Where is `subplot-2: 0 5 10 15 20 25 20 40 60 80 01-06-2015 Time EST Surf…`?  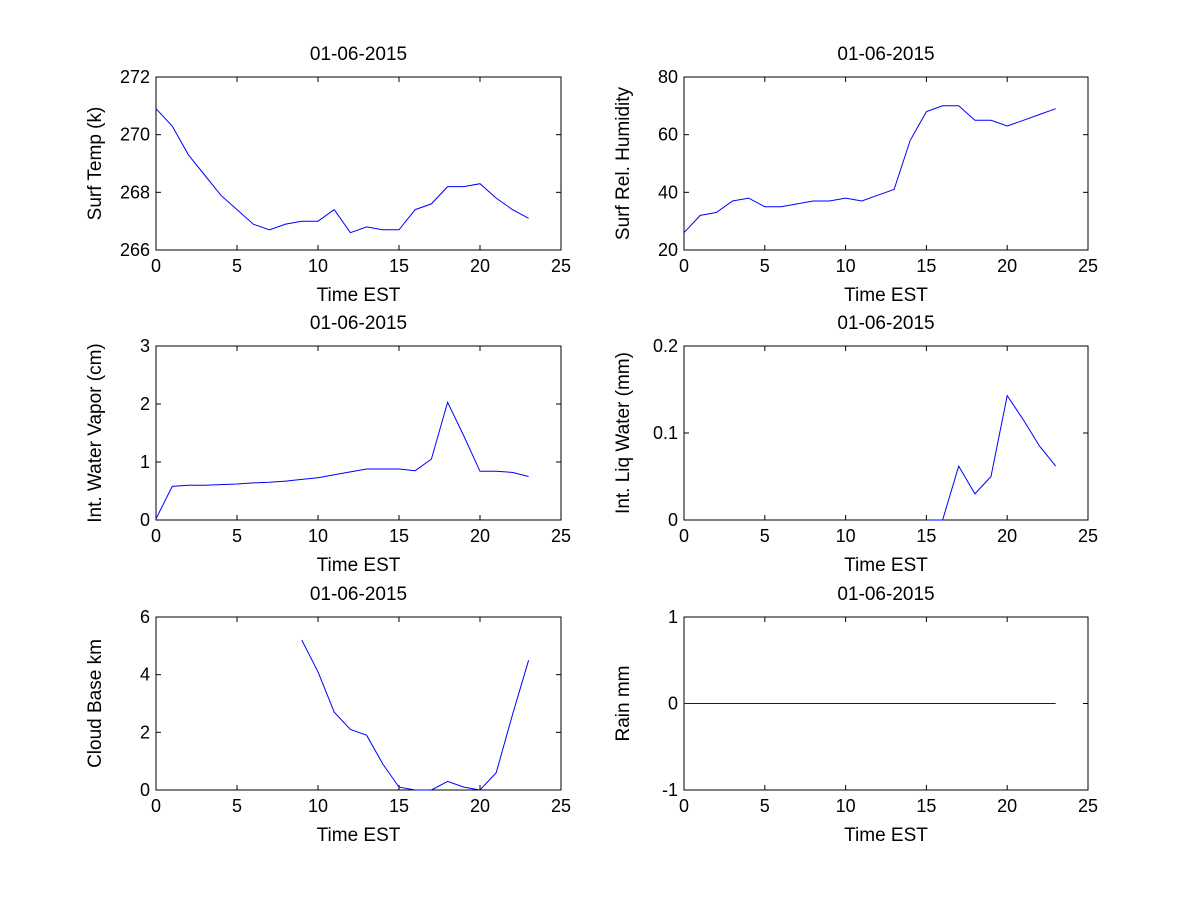
subplot-2: 0 5 10 15 20 25 20 40 60 80 01-06-2015 Time EST Surf… is located at coordinates (855, 175).